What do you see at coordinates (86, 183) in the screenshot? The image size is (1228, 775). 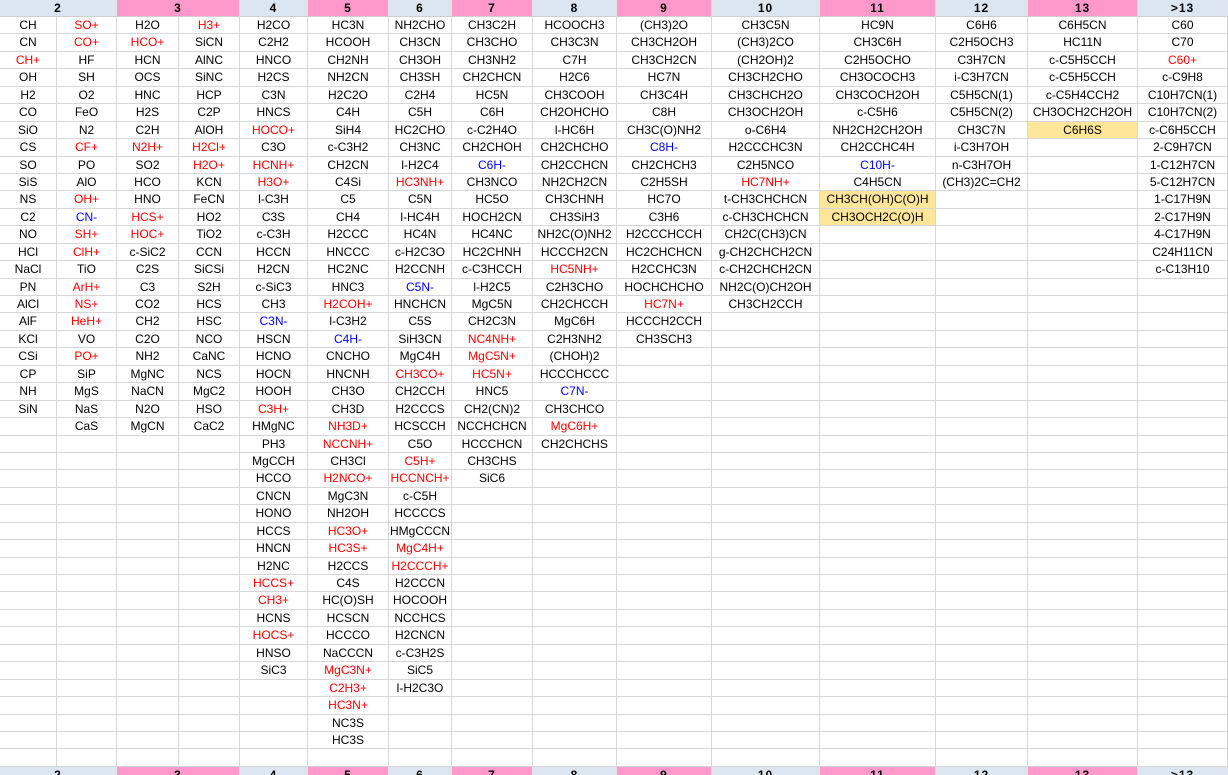 I see `molecule-cell: AlO` at bounding box center [86, 183].